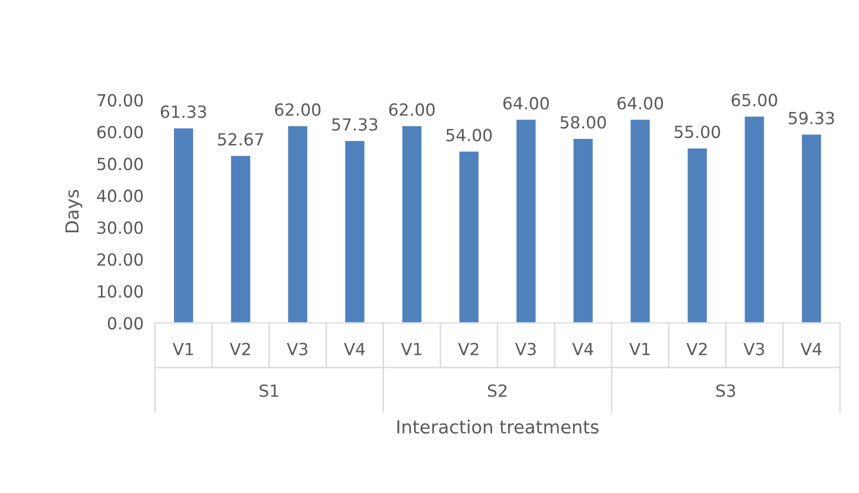  Describe the element at coordinates (120, 164) in the screenshot. I see `y-tick-label: 50.00` at that location.